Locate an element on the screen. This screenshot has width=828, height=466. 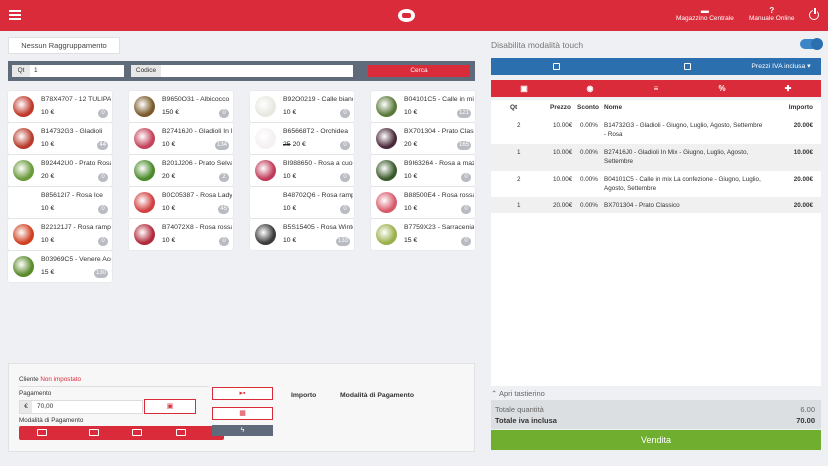
list-icon: ≡ is located at coordinates (656, 88).